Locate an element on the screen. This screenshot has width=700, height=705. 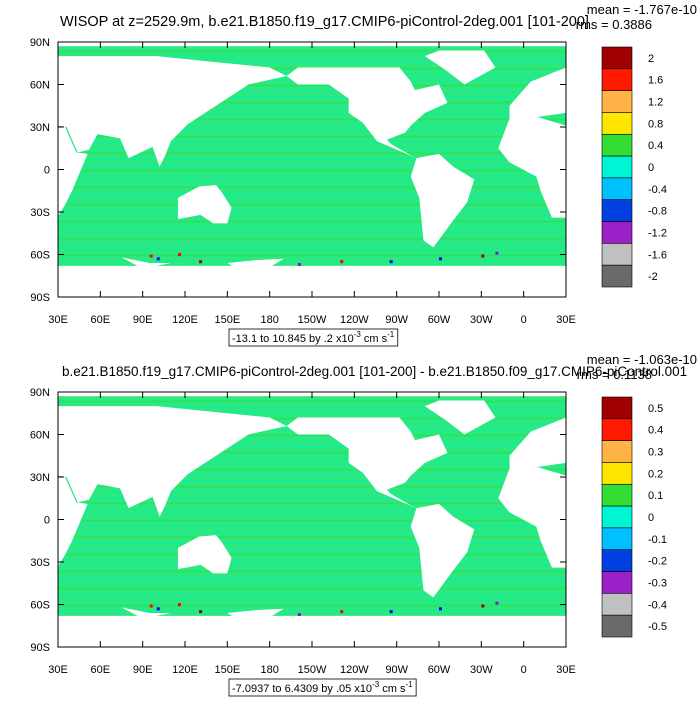
colorbar-label: -2 is located at coordinates (653, 277).